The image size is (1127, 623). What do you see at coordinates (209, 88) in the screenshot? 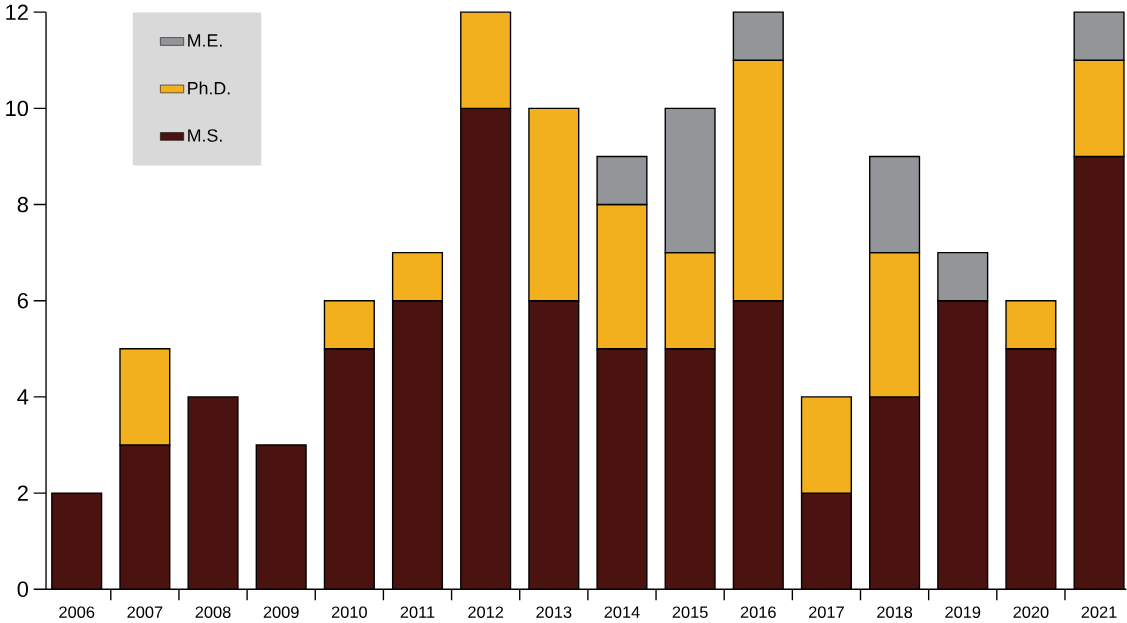
I see `legend-label: Ph.D.` at bounding box center [209, 88].